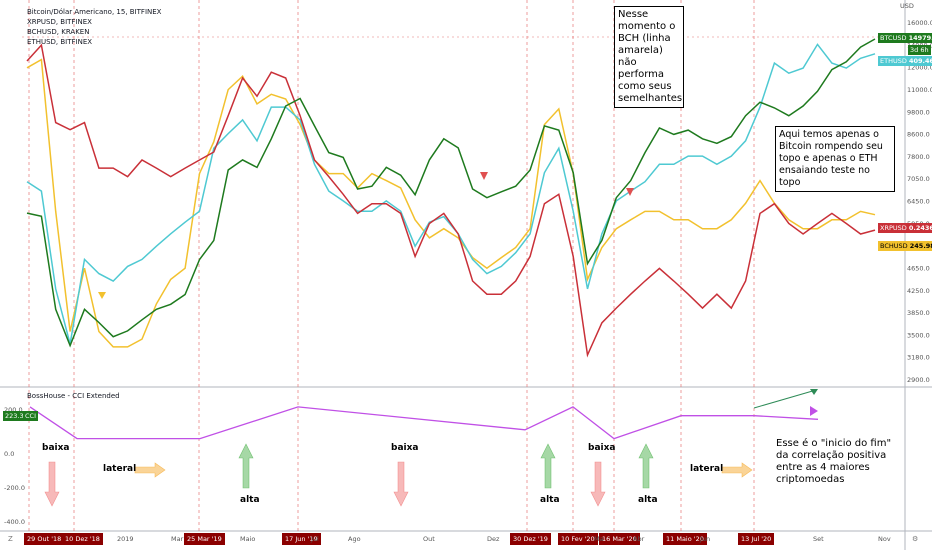 The image size is (932, 550). What do you see at coordinates (918, 291) in the screenshot?
I see `price-tick-label: 4250.0` at bounding box center [918, 291].